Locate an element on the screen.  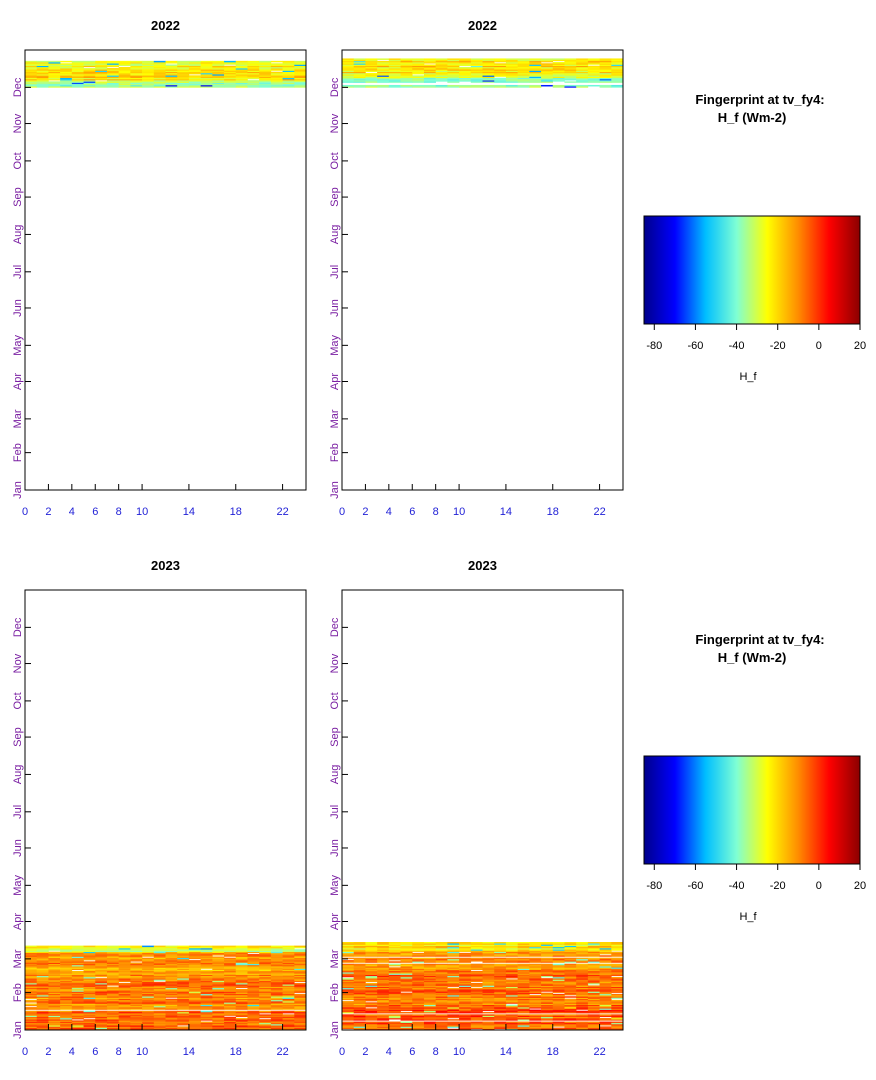
y-tick-label: Dec is located at coordinates (18, 627).